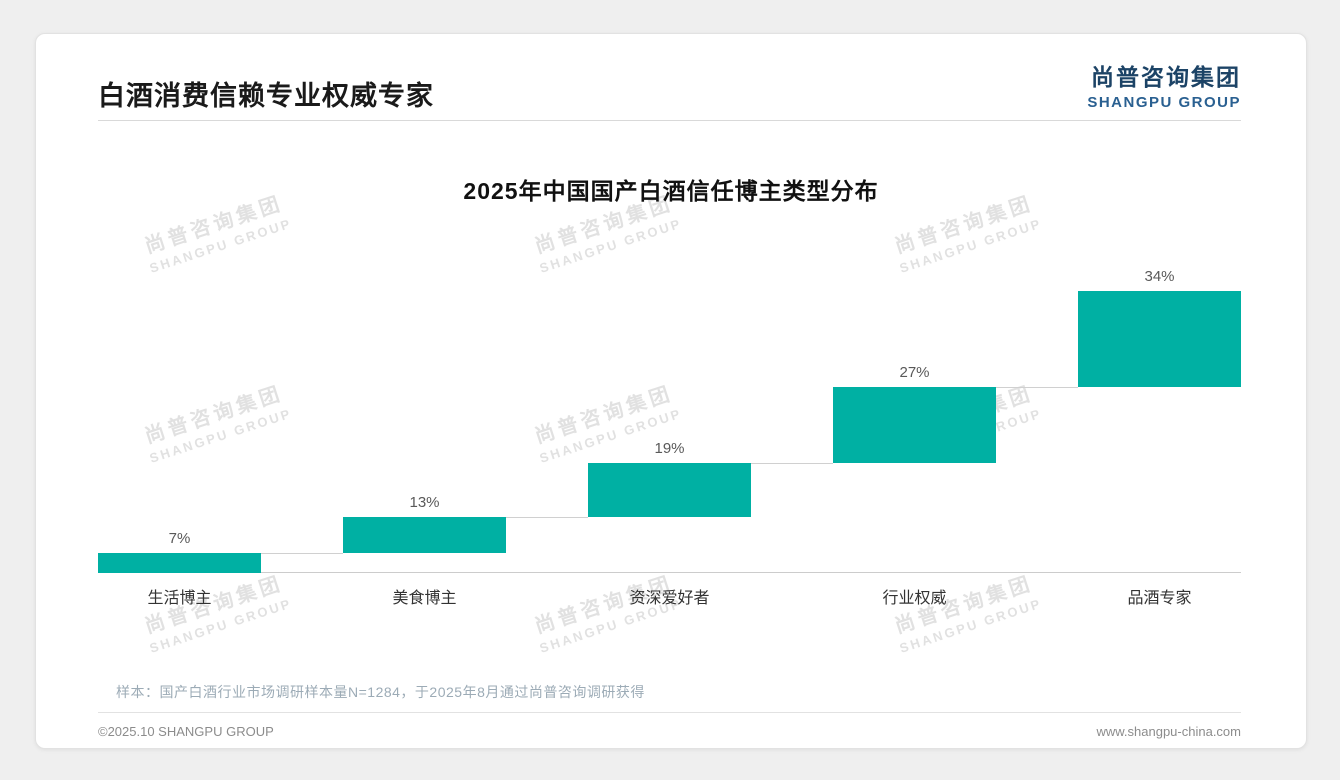  Describe the element at coordinates (1159, 598) in the screenshot. I see `category-label: 品酒专家` at that location.